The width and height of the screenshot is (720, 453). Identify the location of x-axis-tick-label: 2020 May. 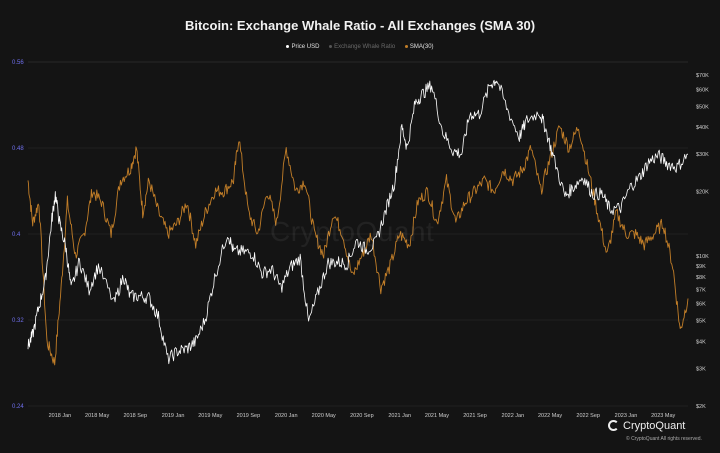
(324, 416).